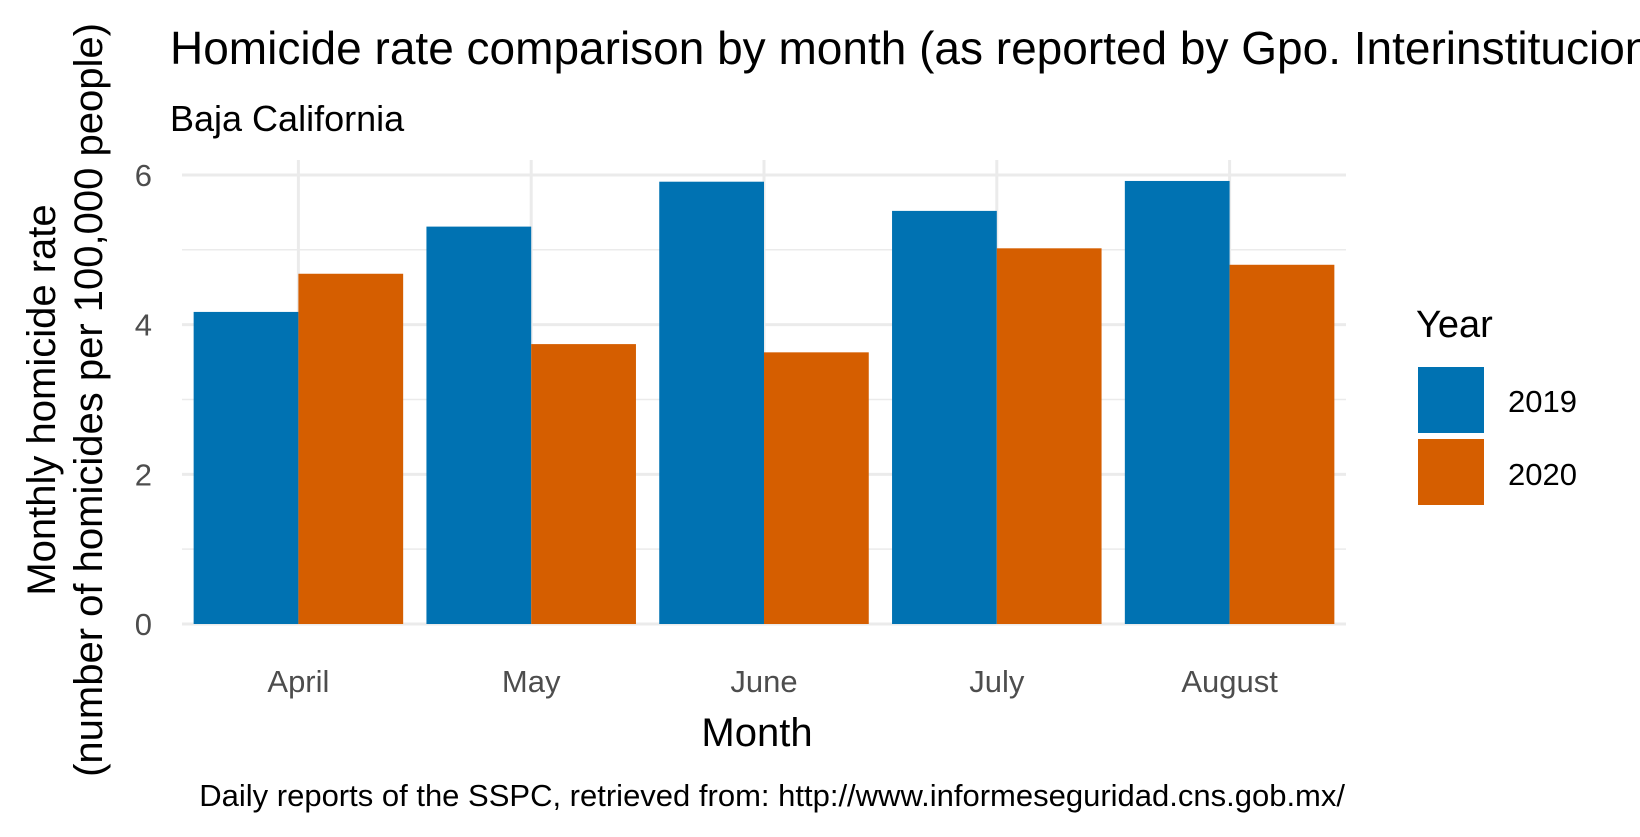  I want to click on y-axis-title-line1: Monthly homicide rate, so click(42, 399).